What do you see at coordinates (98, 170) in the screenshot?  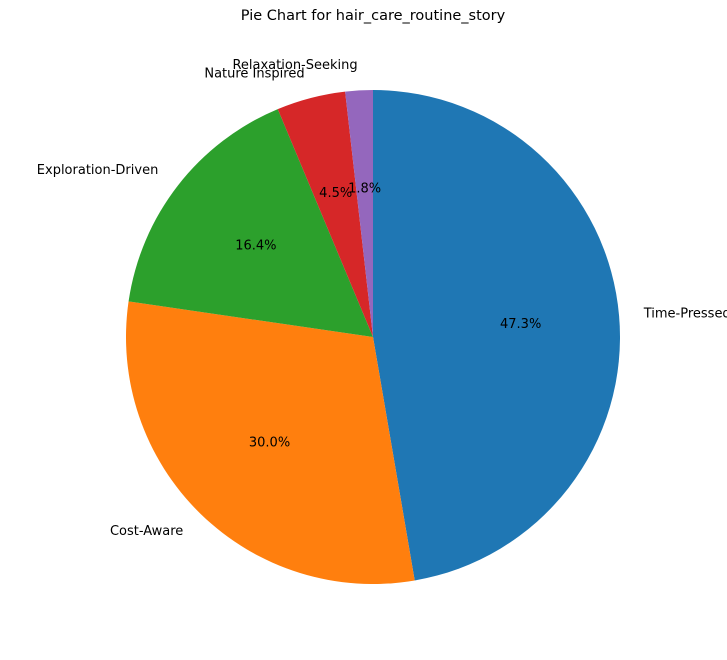 I see `pie-category-label-exploration-driven: Exploration-Driven` at bounding box center [98, 170].